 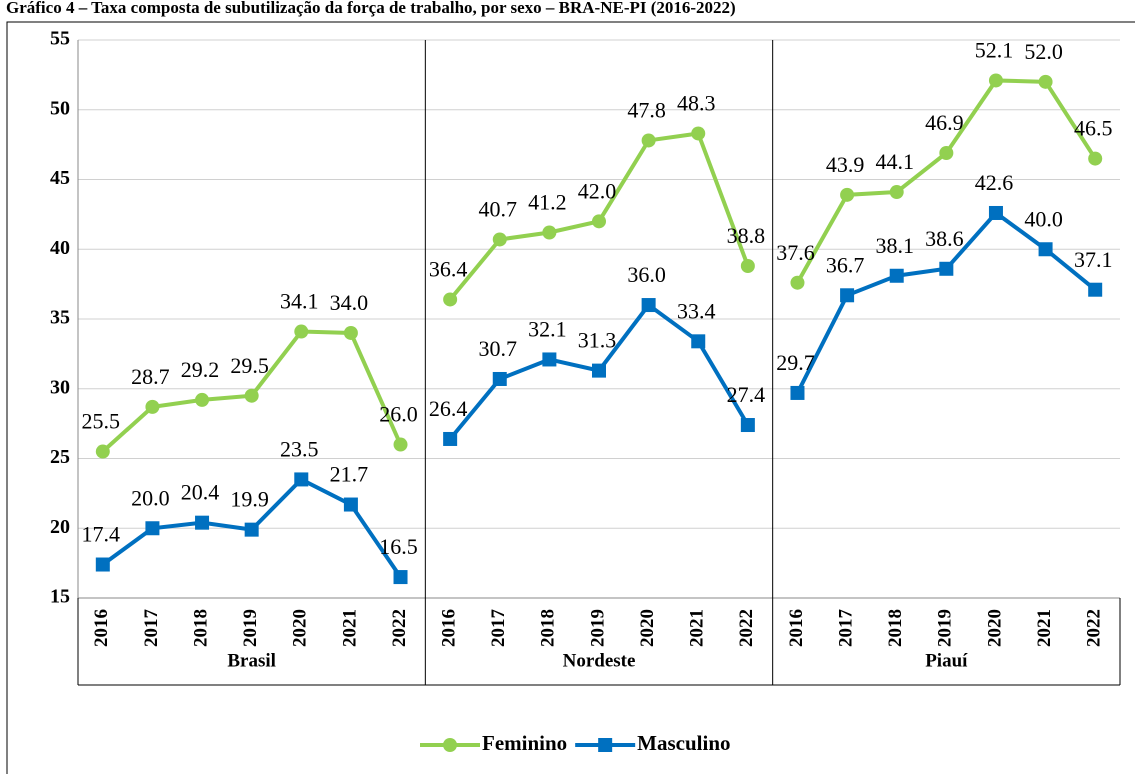 What do you see at coordinates (1093, 128) in the screenshot?
I see `data-label: 46.5` at bounding box center [1093, 128].